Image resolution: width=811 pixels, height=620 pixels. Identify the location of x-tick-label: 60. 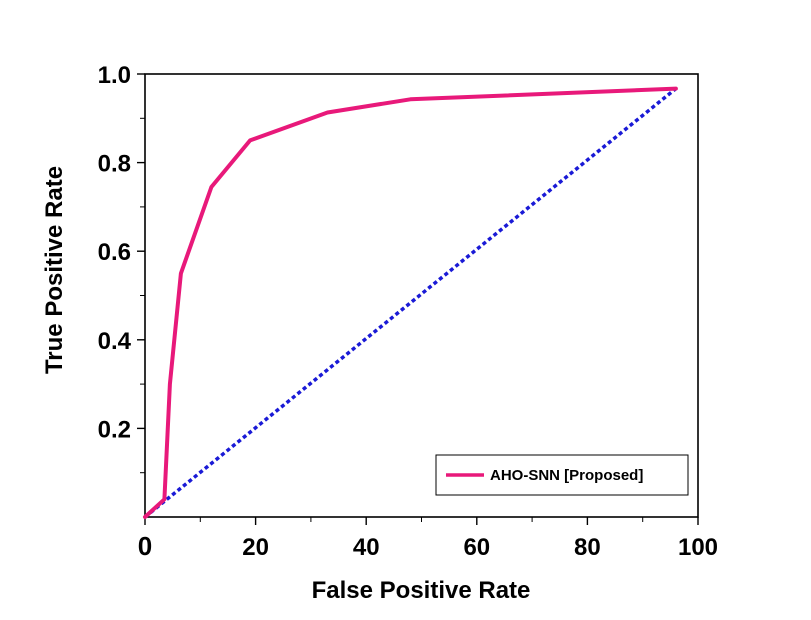
(476, 547).